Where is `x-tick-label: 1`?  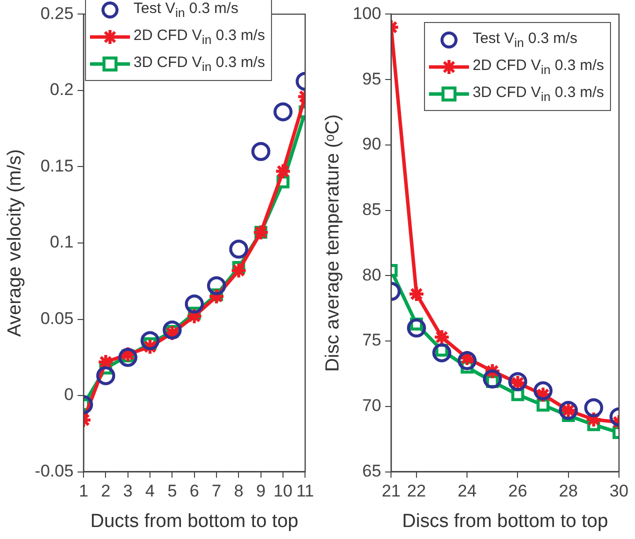
x-tick-label: 1 is located at coordinates (83, 491).